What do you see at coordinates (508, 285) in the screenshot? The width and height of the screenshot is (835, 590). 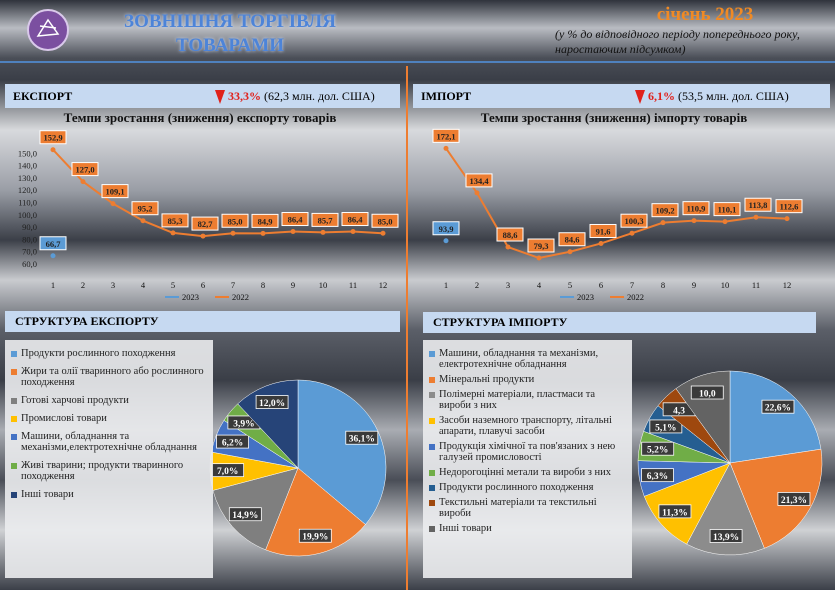 I see `x-tick-label: 3` at bounding box center [508, 285].